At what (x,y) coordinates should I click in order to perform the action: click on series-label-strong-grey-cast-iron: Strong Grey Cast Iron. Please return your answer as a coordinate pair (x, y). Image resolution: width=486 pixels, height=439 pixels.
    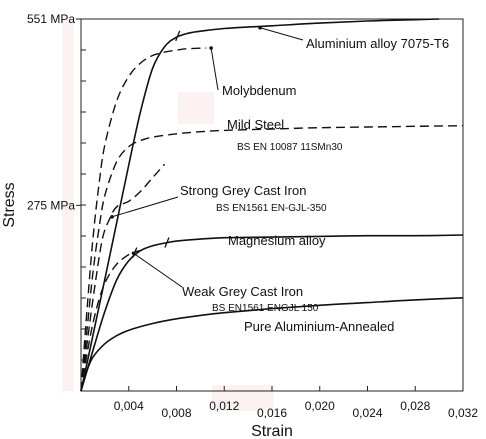
    Looking at the image, I should click on (243, 190).